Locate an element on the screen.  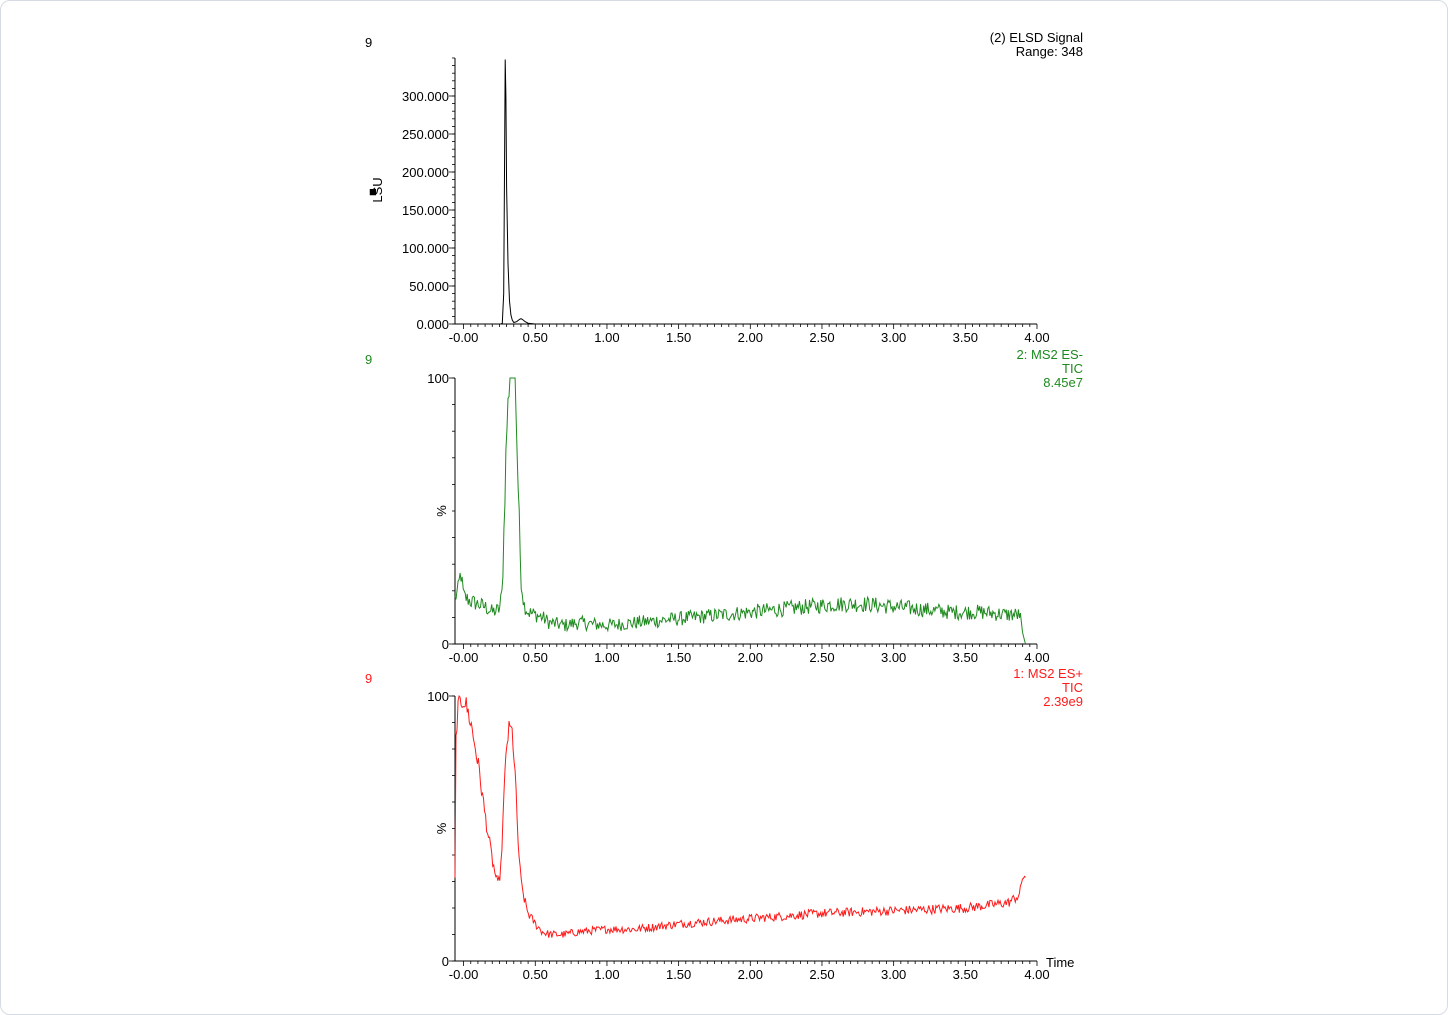
y-tick-label: 300.000 is located at coordinates (425, 96).